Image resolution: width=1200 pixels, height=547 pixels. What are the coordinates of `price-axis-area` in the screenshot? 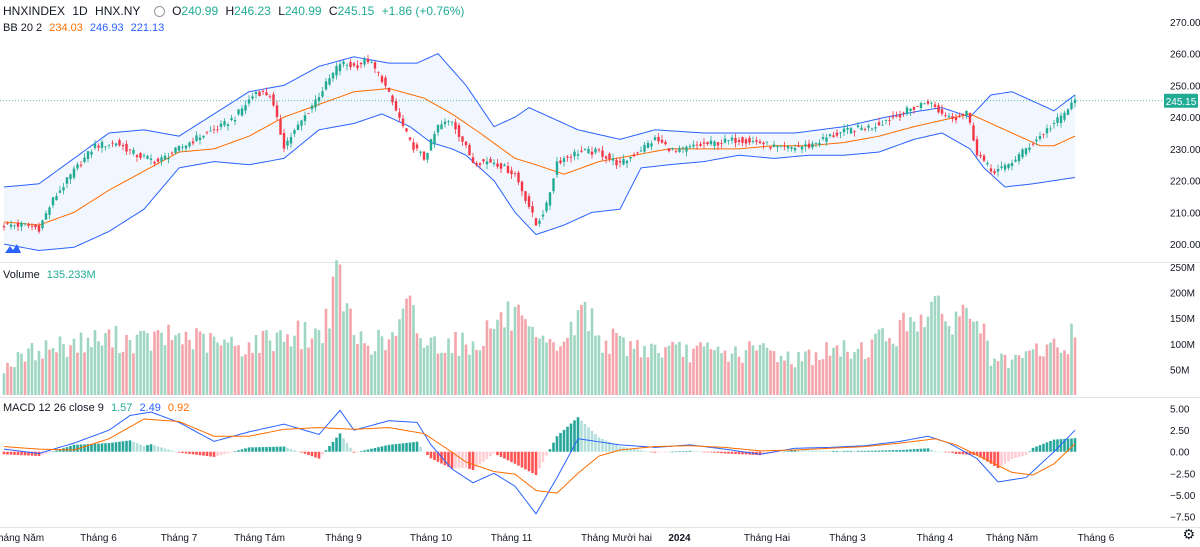 It's located at (1181, 273).